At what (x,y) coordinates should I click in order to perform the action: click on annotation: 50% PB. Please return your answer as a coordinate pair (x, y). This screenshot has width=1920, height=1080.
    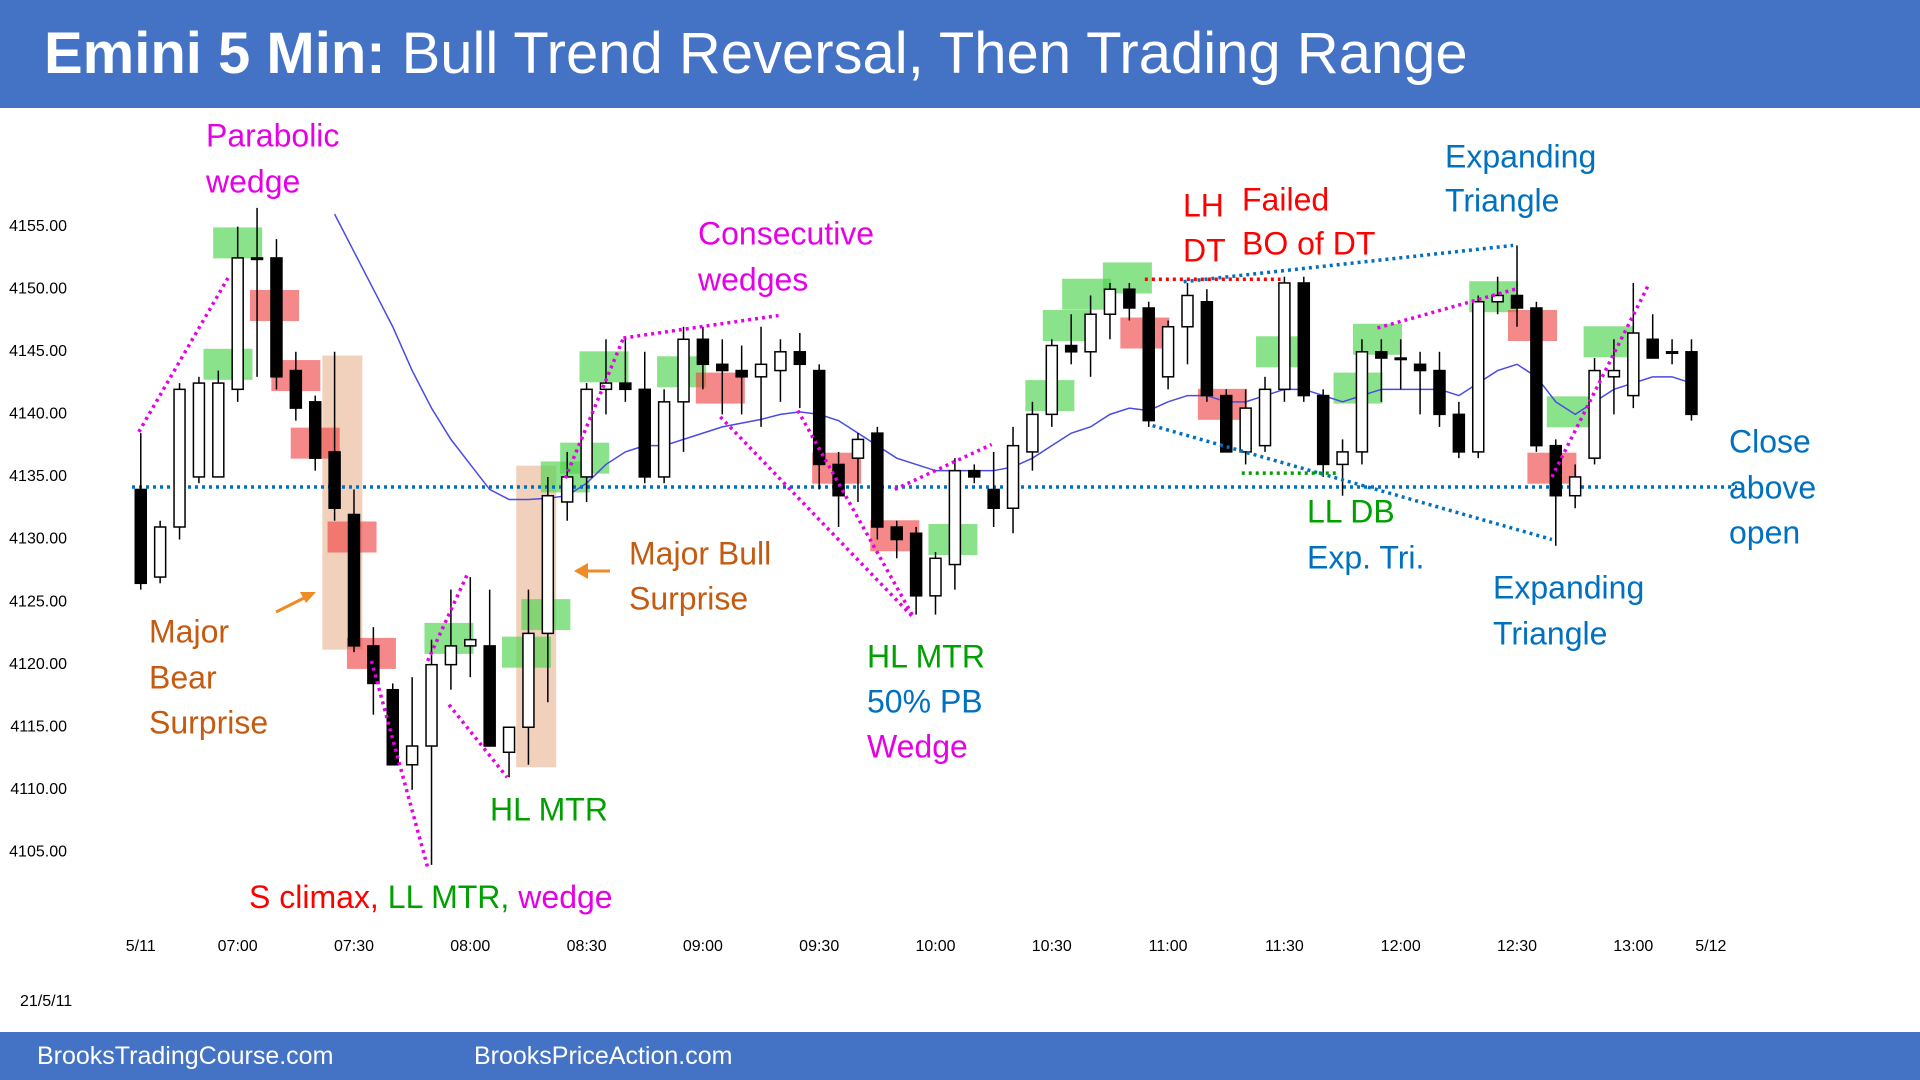
    Looking at the image, I should click on (925, 701).